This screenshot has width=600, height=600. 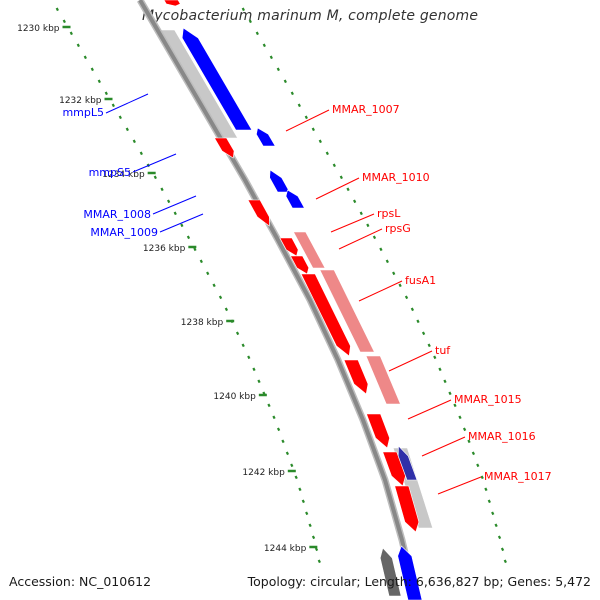 What do you see at coordinates (266, 137) in the screenshot?
I see `gene-arrow-mmpL5-tail` at bounding box center [266, 137].